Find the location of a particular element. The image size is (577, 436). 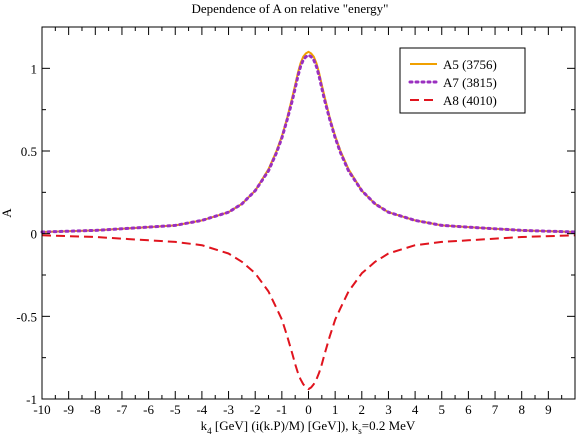

x-axis-label: k4 [GeV] (i(k.P)/M) [GeV]), ks=0.2 MeV is located at coordinates (308, 427).